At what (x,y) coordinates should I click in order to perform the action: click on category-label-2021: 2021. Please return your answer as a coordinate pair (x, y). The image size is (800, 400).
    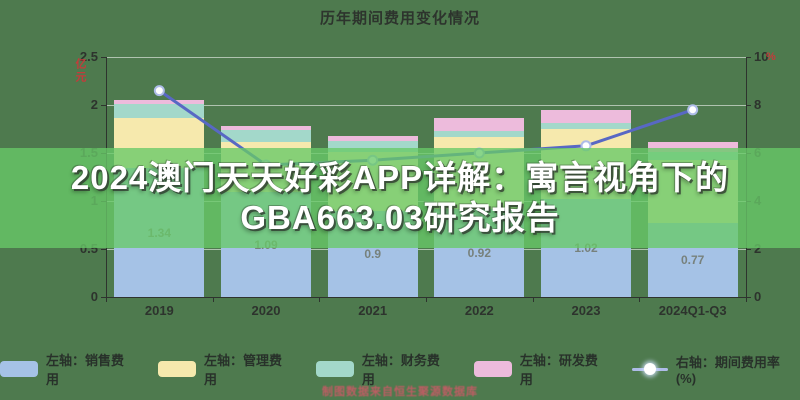
    Looking at the image, I should click on (373, 310).